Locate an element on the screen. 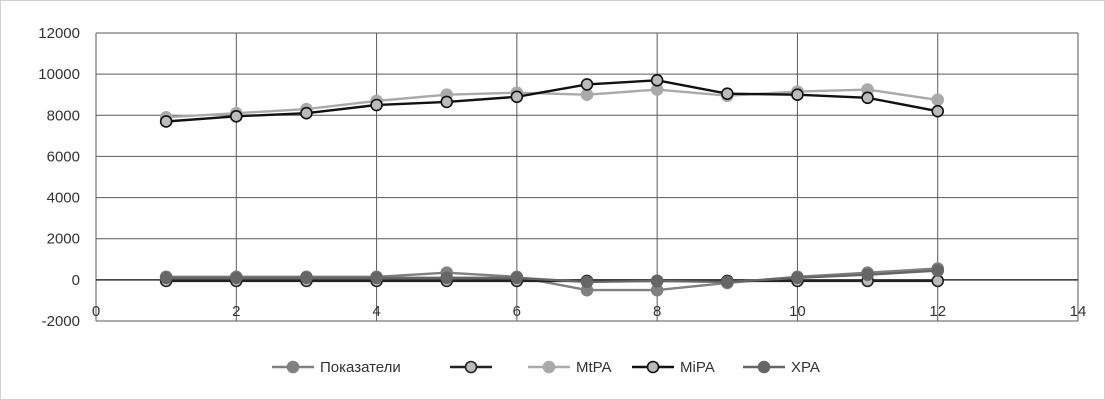  legend-item-1: Показатели is located at coordinates (336, 367).